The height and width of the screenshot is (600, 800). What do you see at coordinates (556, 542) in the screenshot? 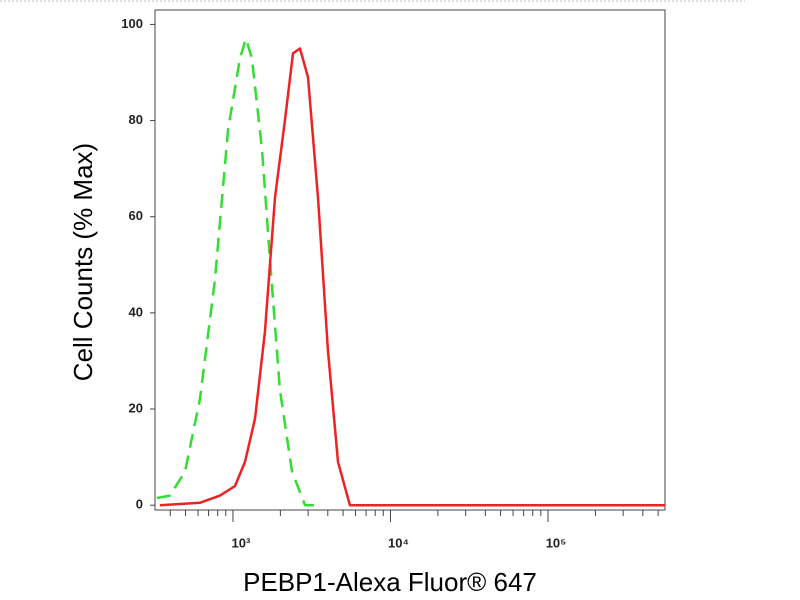
I see `x-tick-label: 10⁵` at bounding box center [556, 542].